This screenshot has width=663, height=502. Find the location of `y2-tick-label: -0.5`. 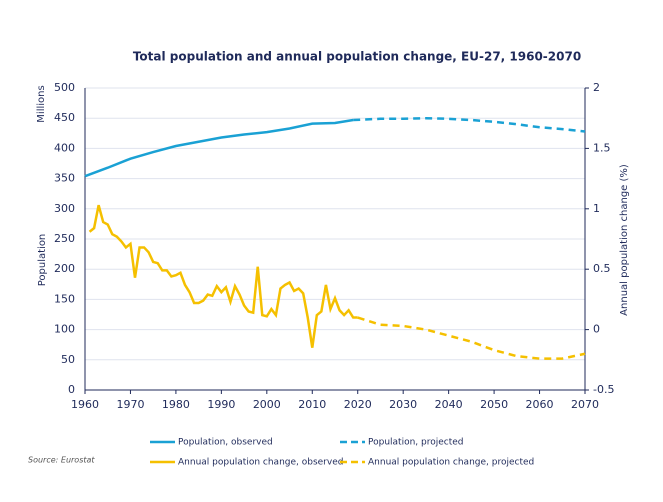

y2-tick-label: -0.5 is located at coordinates (603, 389).